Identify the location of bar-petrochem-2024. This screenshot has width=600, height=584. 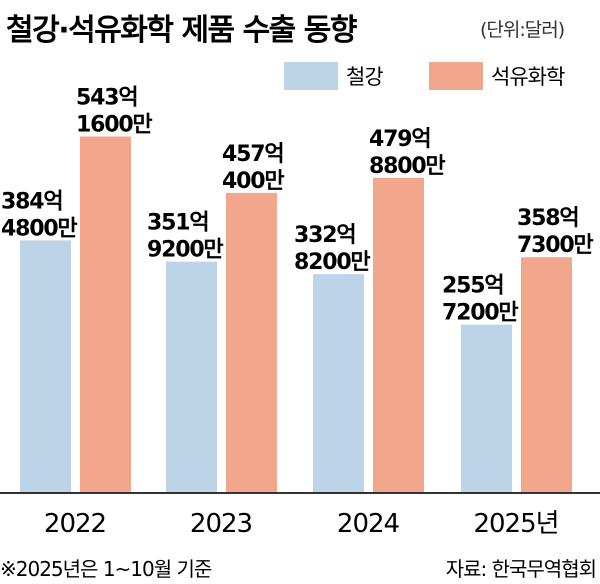
(398, 335).